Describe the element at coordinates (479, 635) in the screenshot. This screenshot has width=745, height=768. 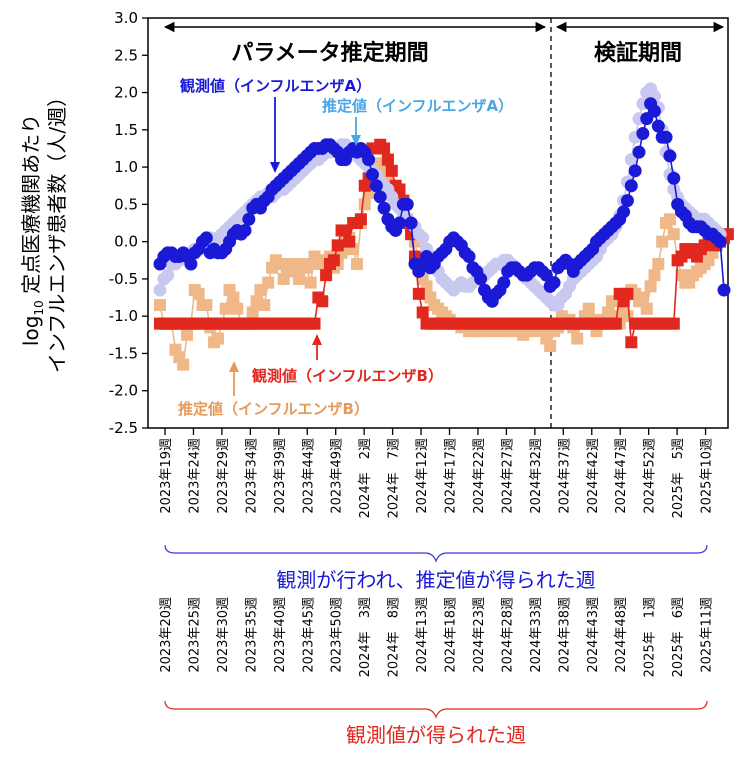
I see `week-label-bottom: 2024年23週` at that location.